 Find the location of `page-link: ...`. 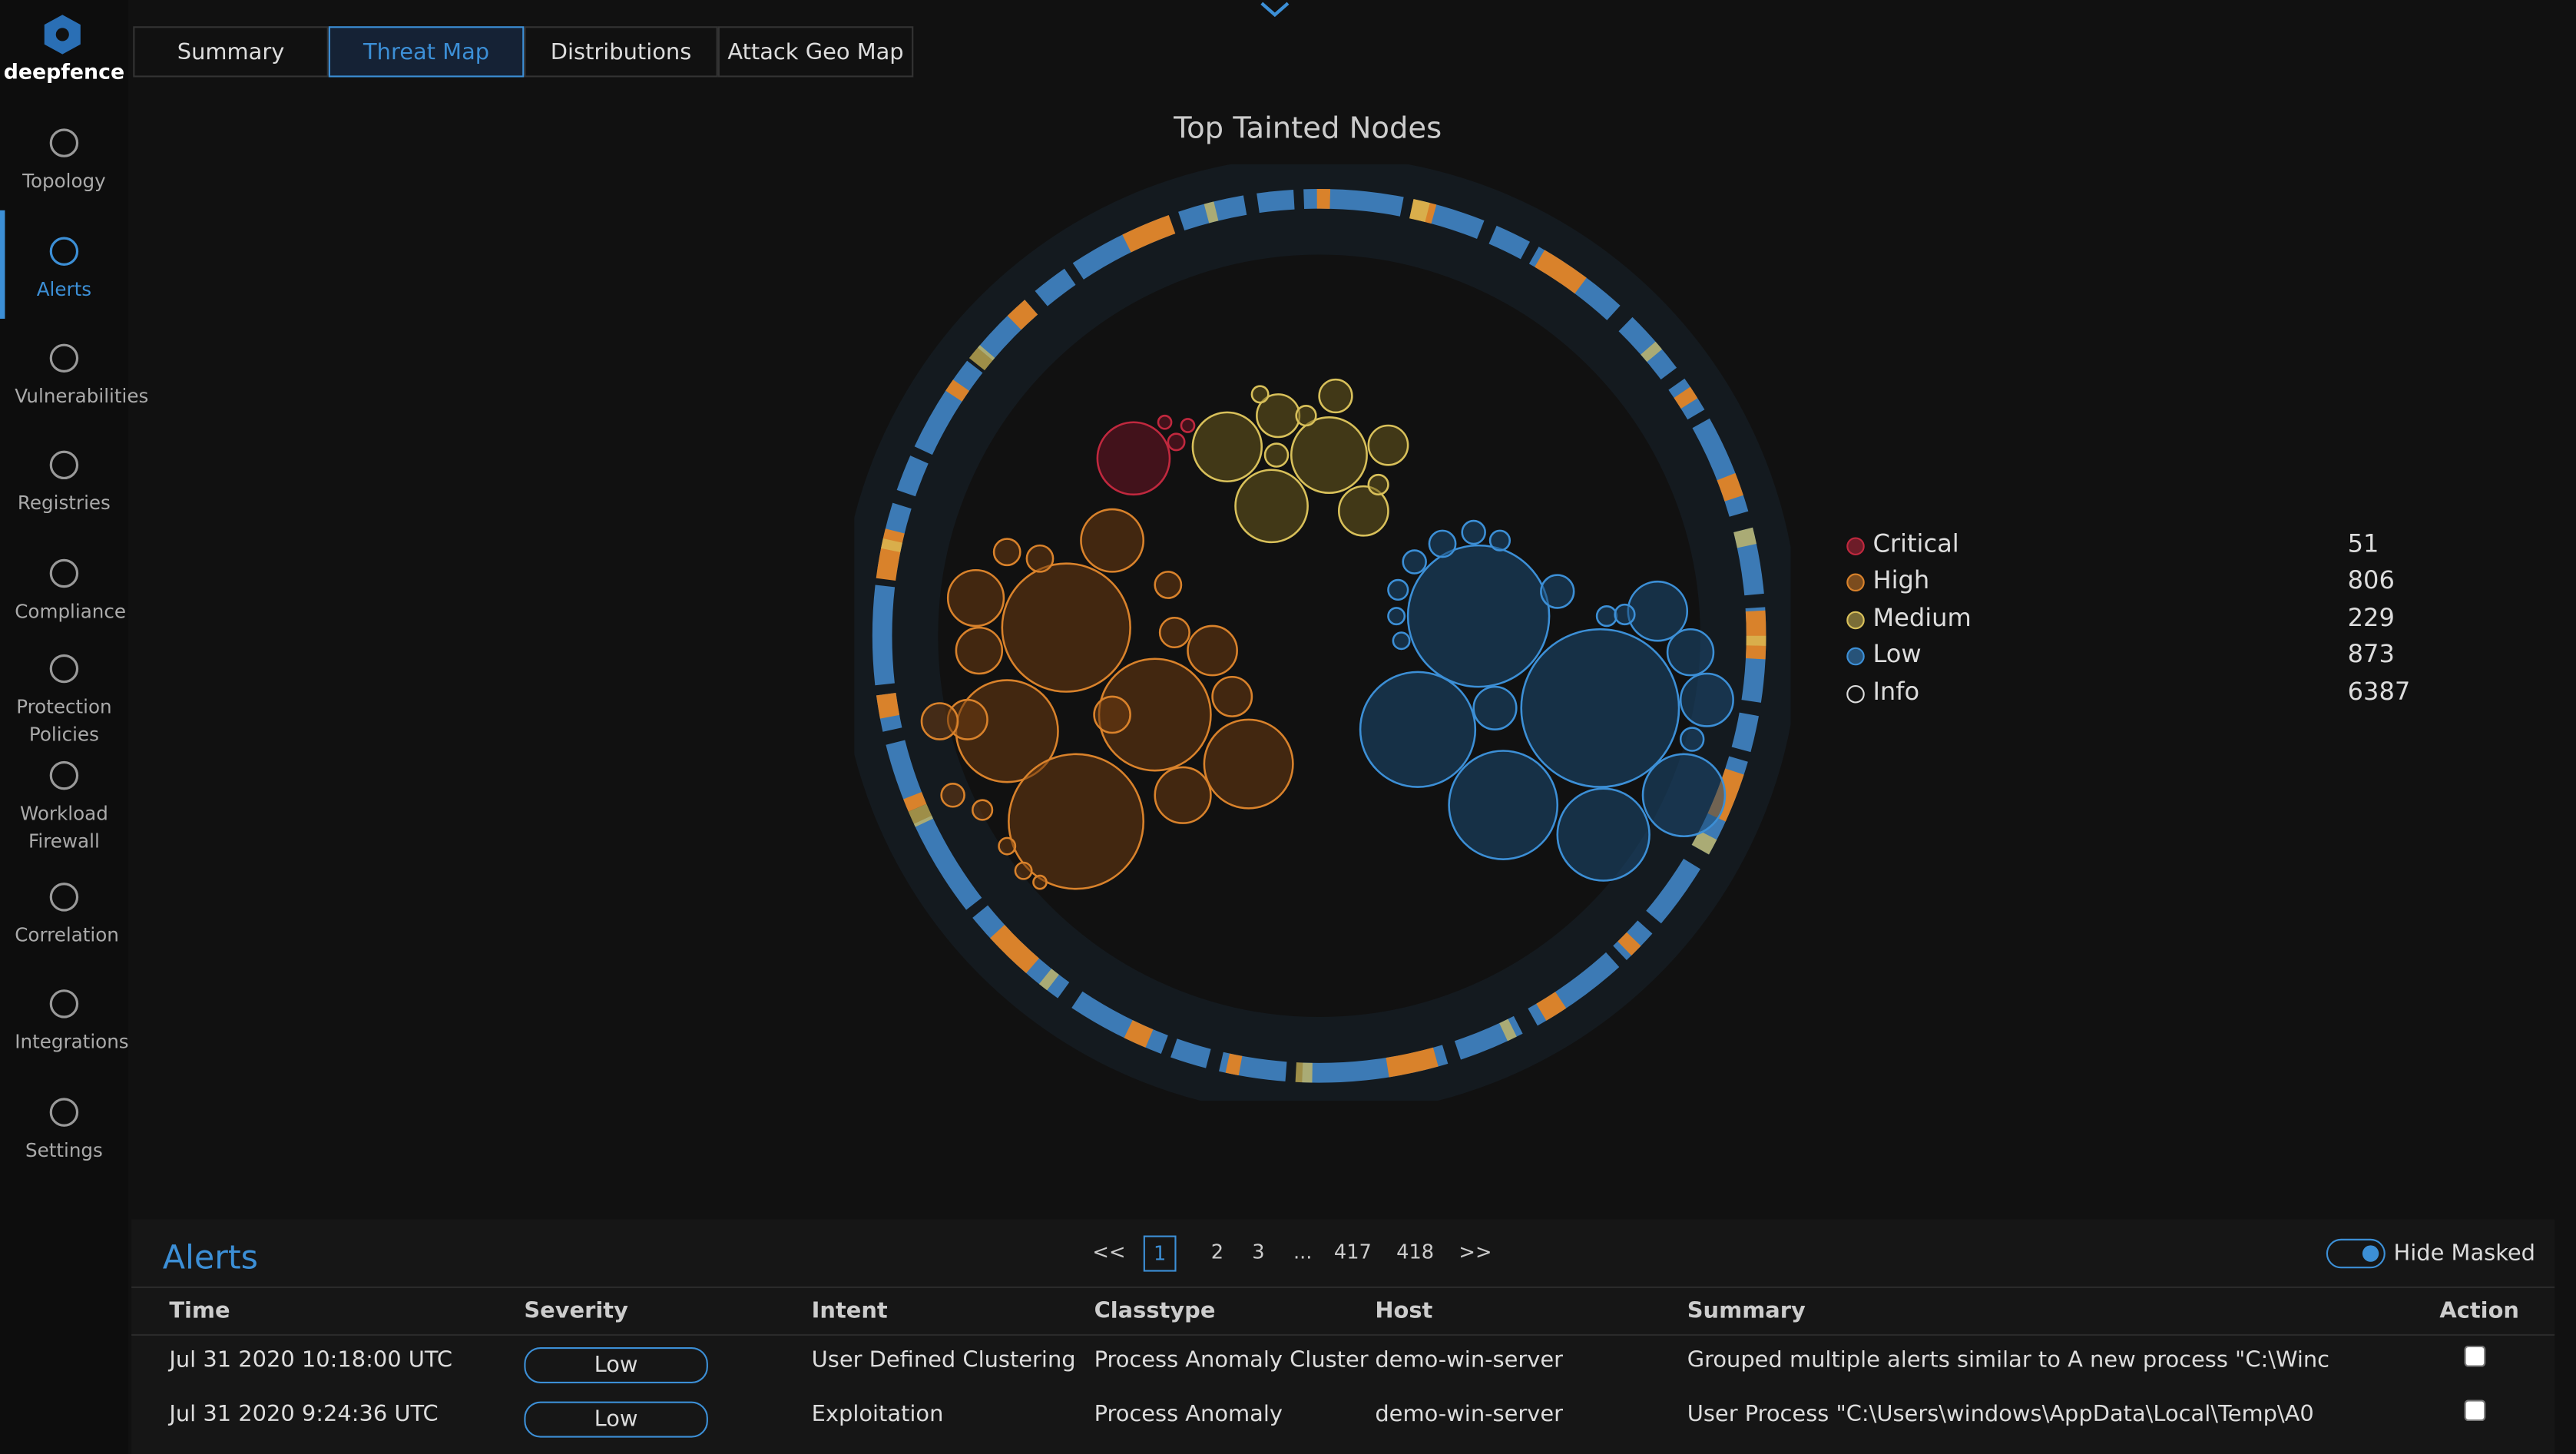

page-link: ... is located at coordinates (1303, 1252).